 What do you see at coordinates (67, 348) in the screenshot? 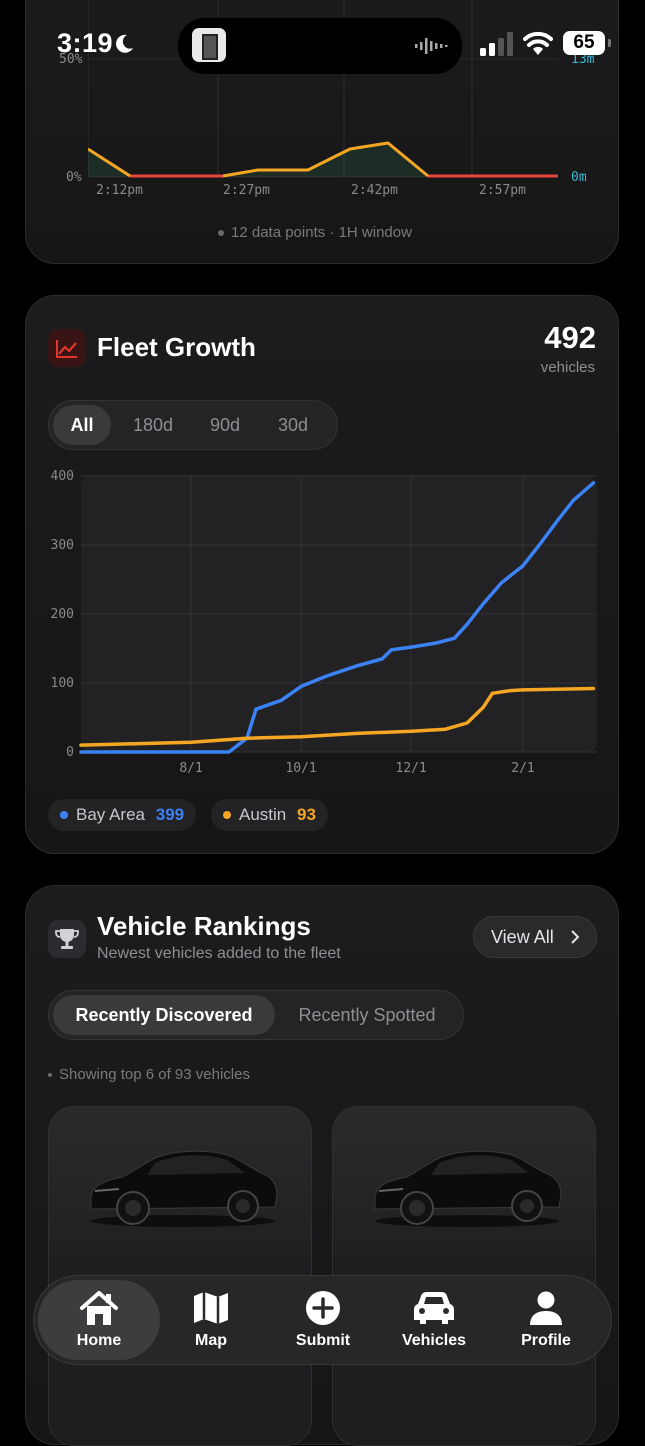
I see `trend-chart-icon` at bounding box center [67, 348].